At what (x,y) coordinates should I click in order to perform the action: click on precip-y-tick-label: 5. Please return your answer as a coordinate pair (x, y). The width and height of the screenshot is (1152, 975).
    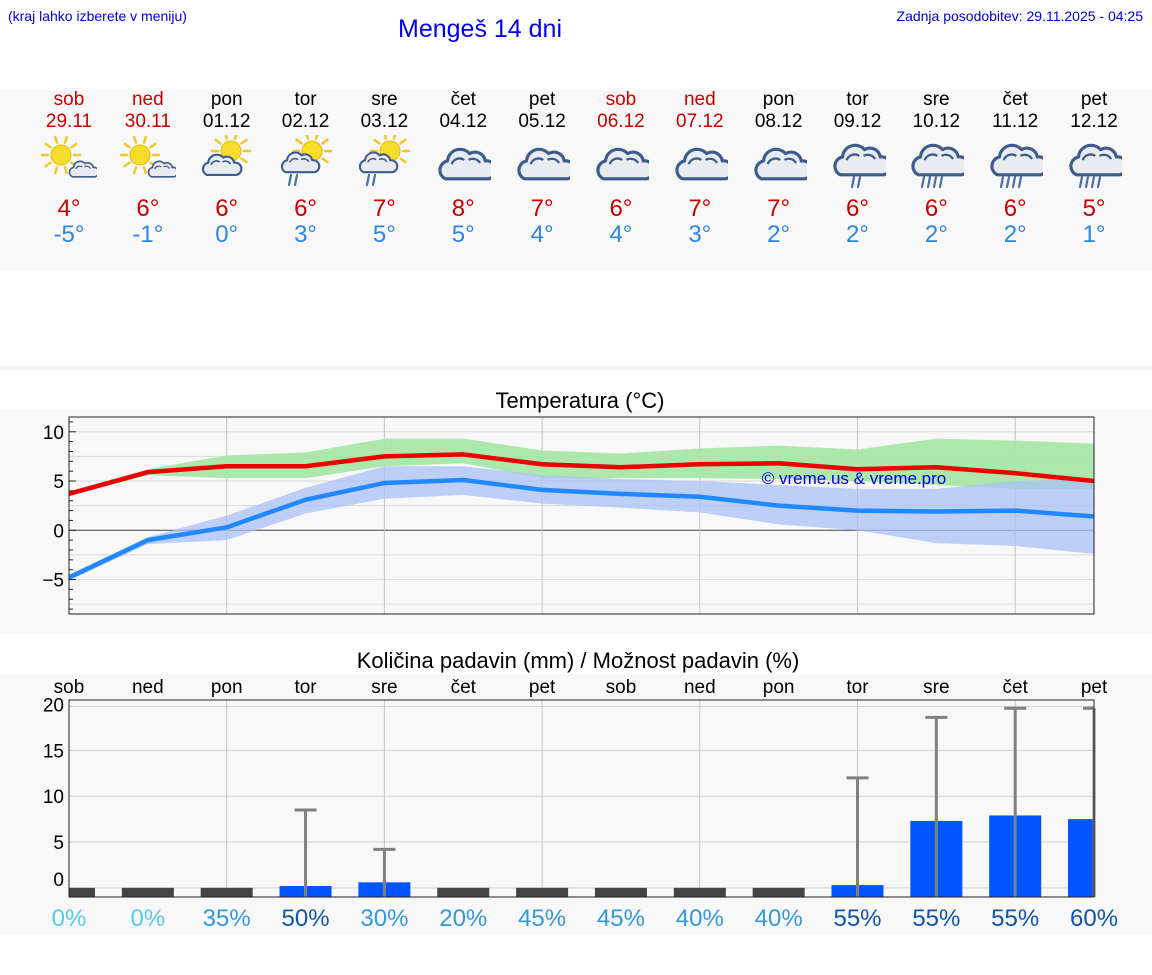
    Looking at the image, I should click on (58, 843).